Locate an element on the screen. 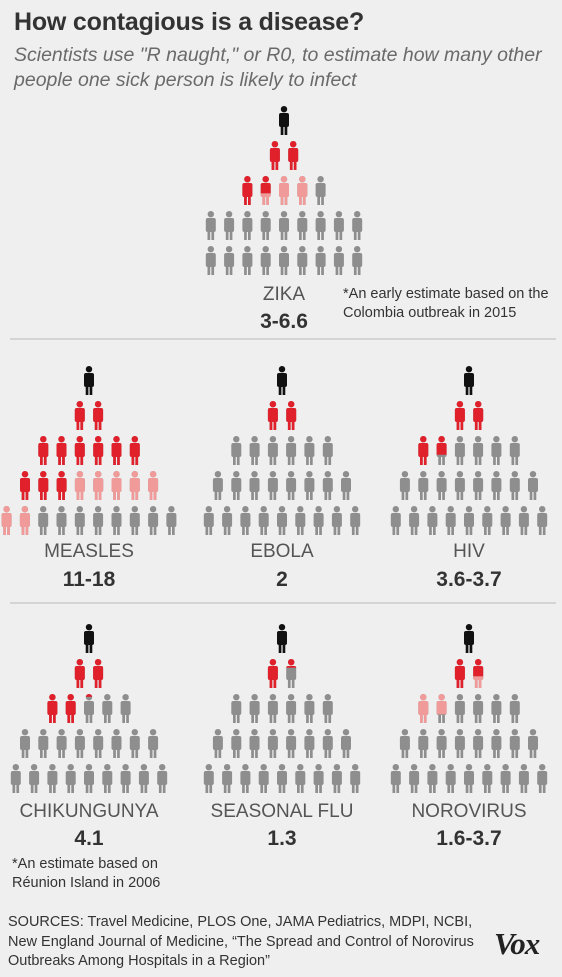  disease-group-zika: ZIKA 3-6.6 is located at coordinates (284, 219).